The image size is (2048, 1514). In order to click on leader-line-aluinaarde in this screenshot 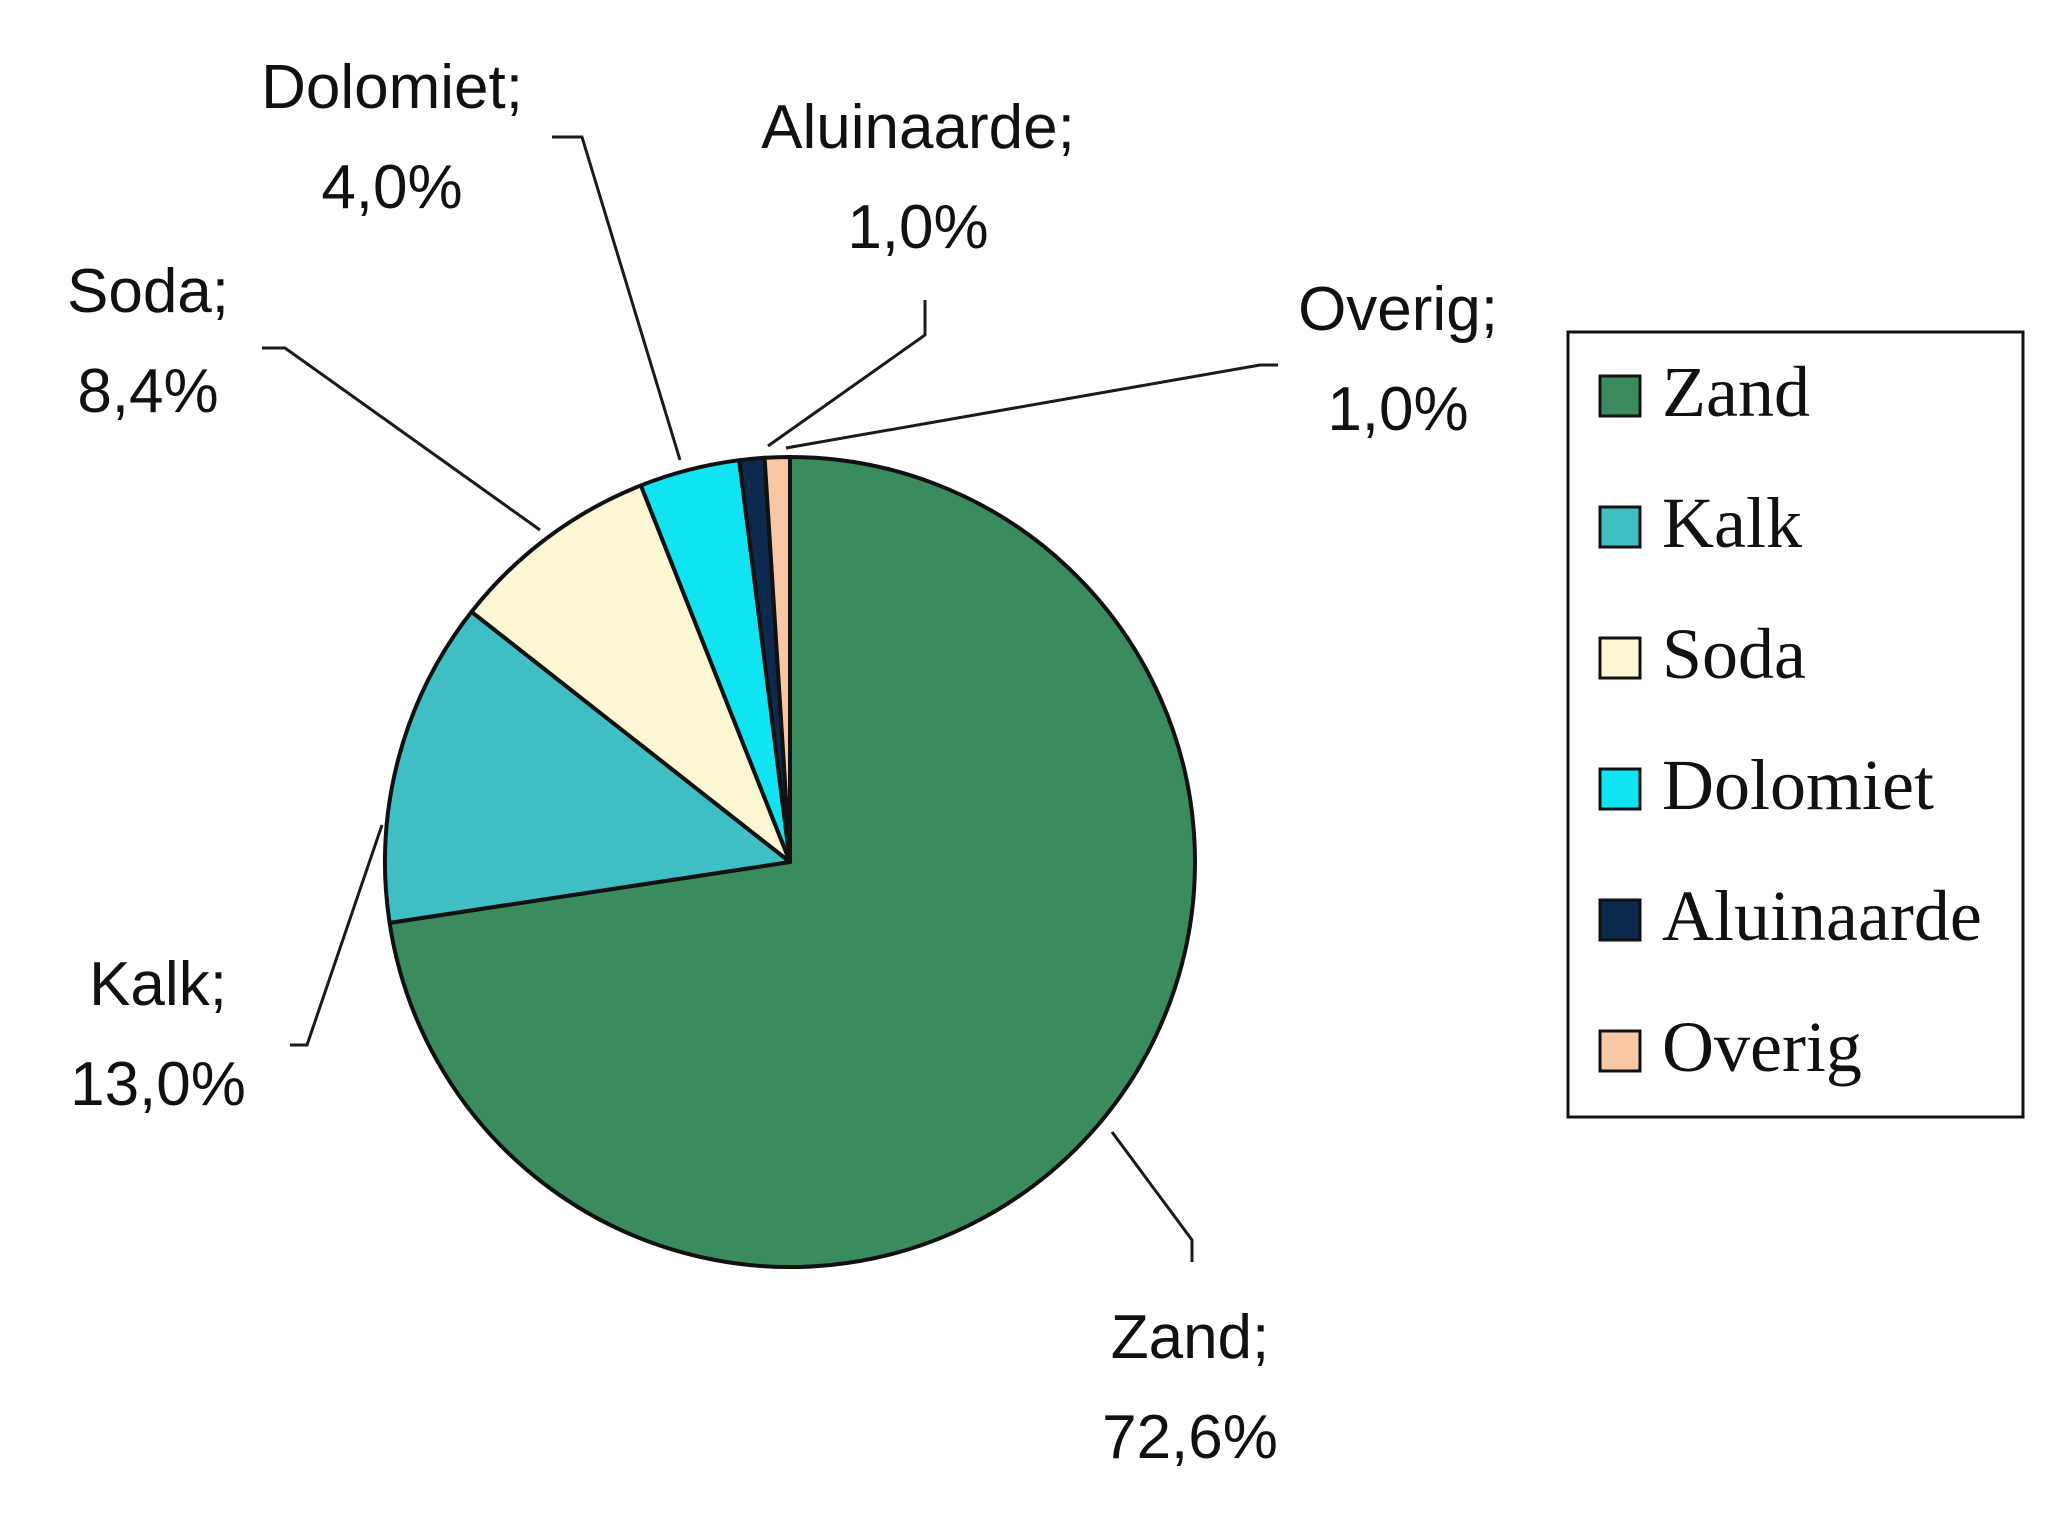, I will do `click(847, 374)`.